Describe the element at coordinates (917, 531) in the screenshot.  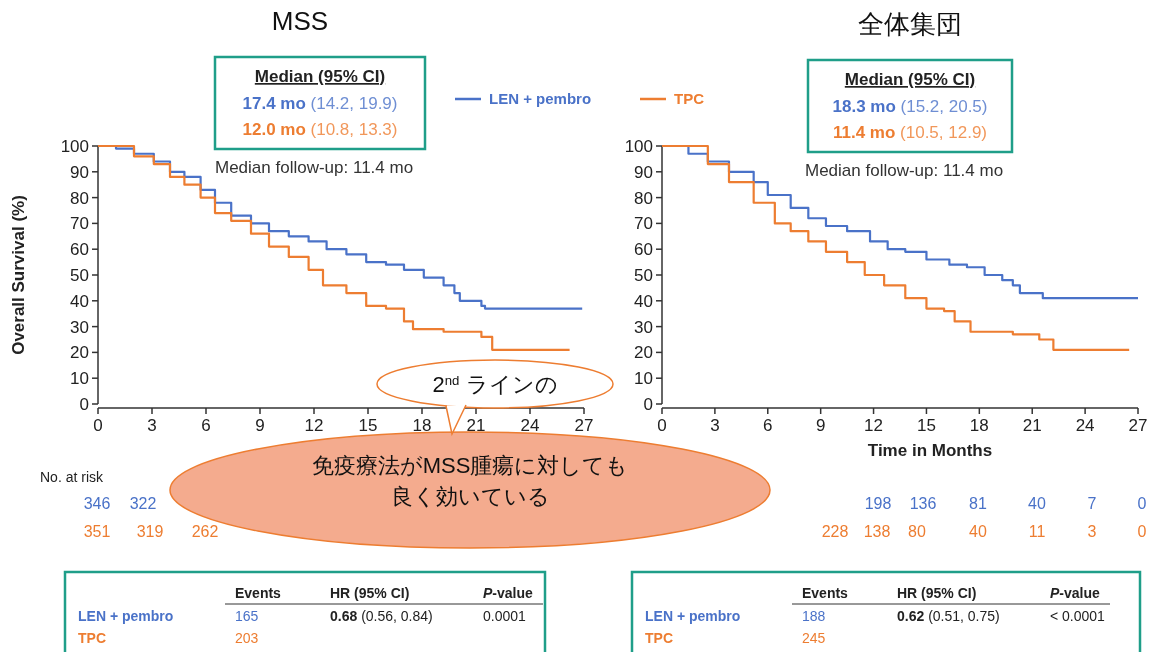
I see `text: 80` at that location.